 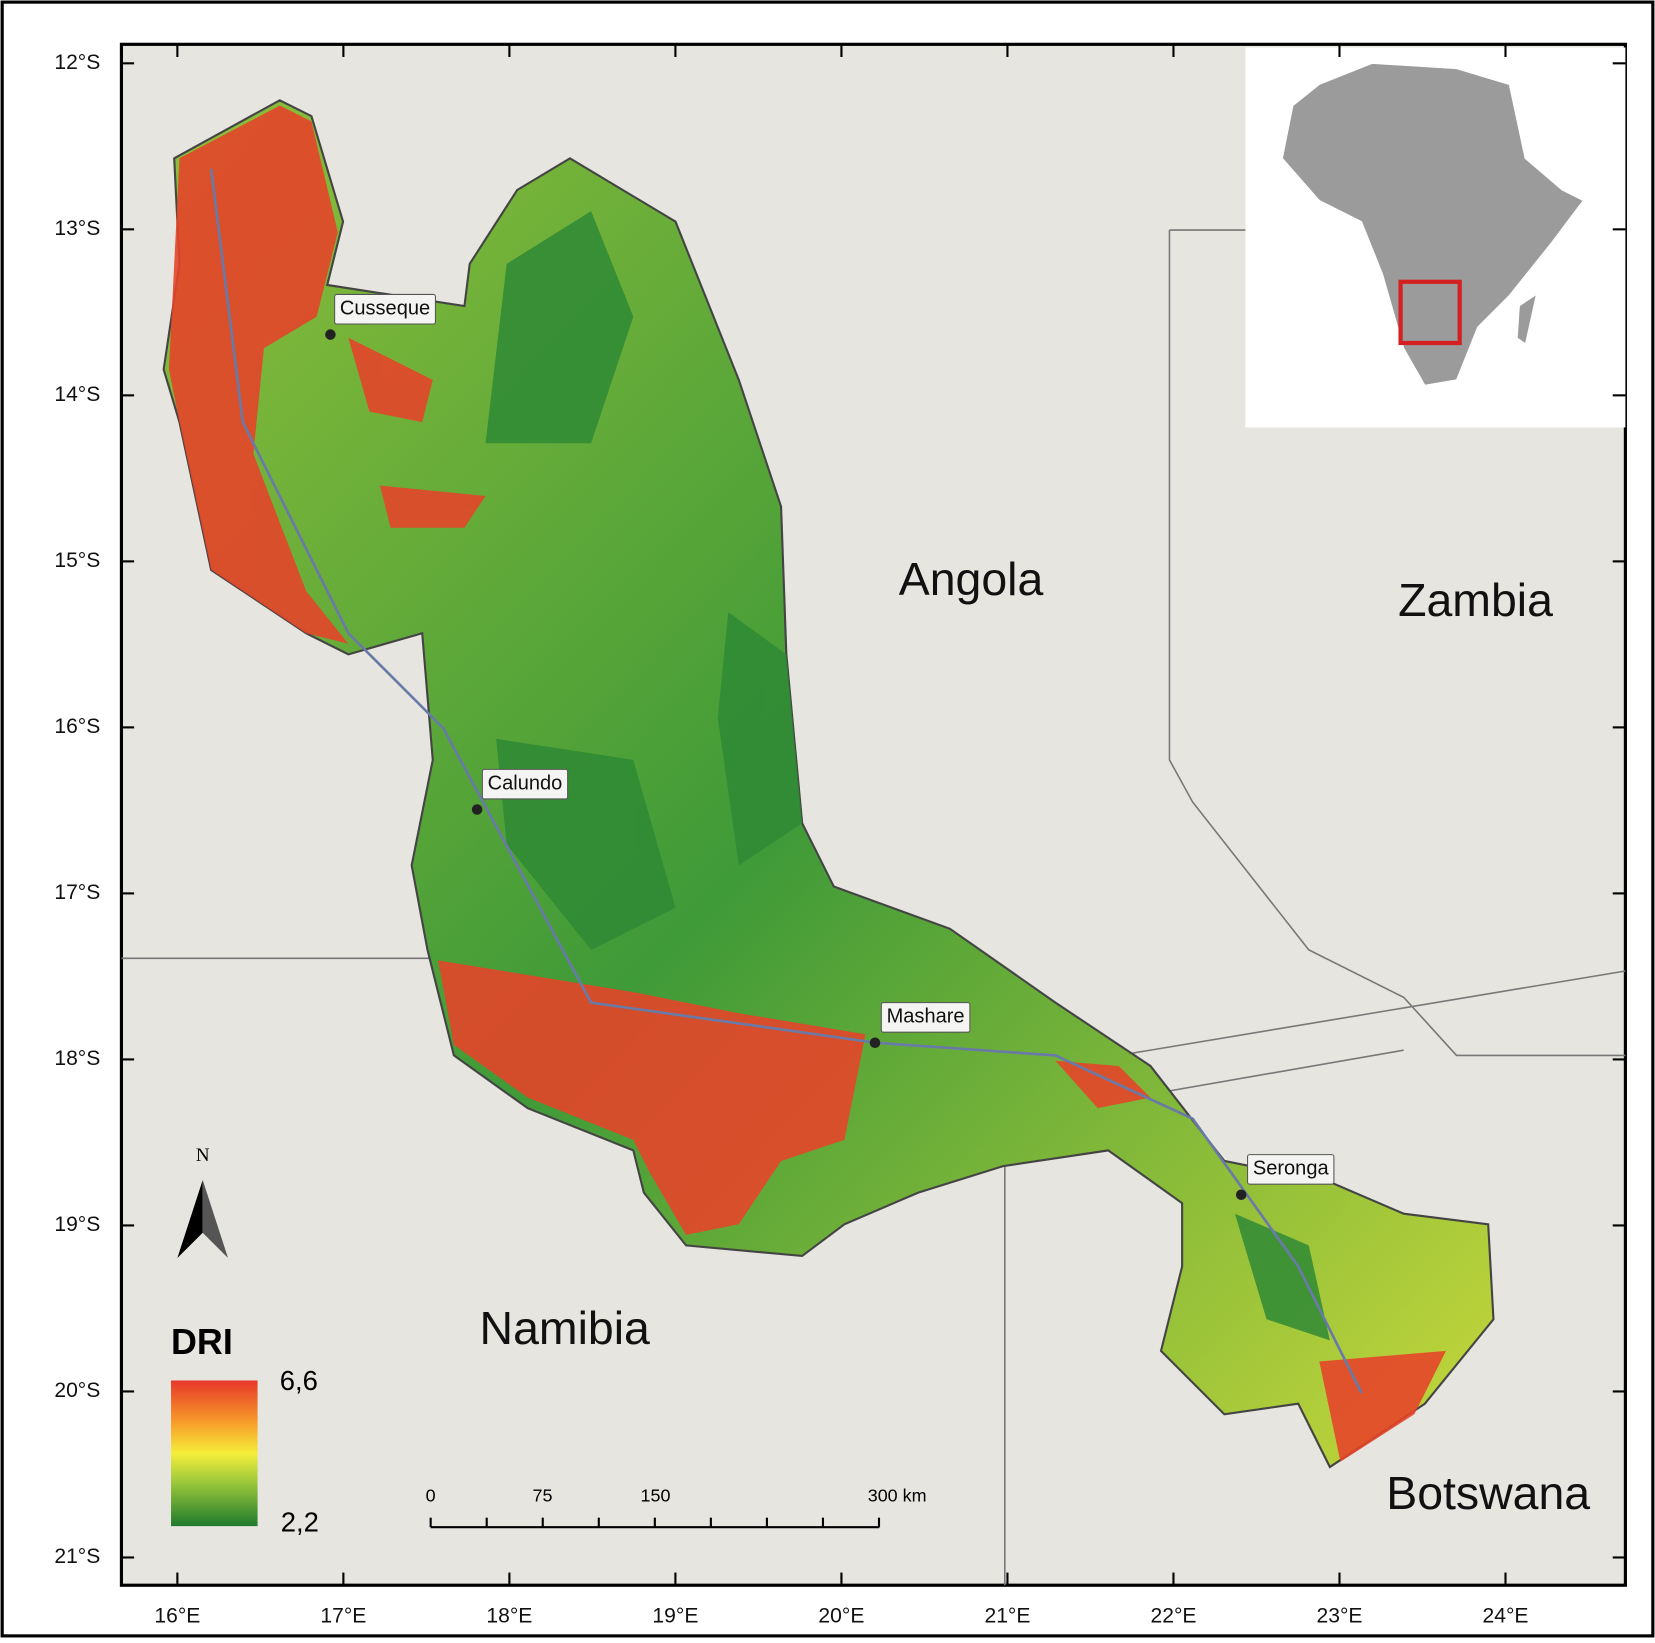 I want to click on inset, so click(x=1435, y=237).